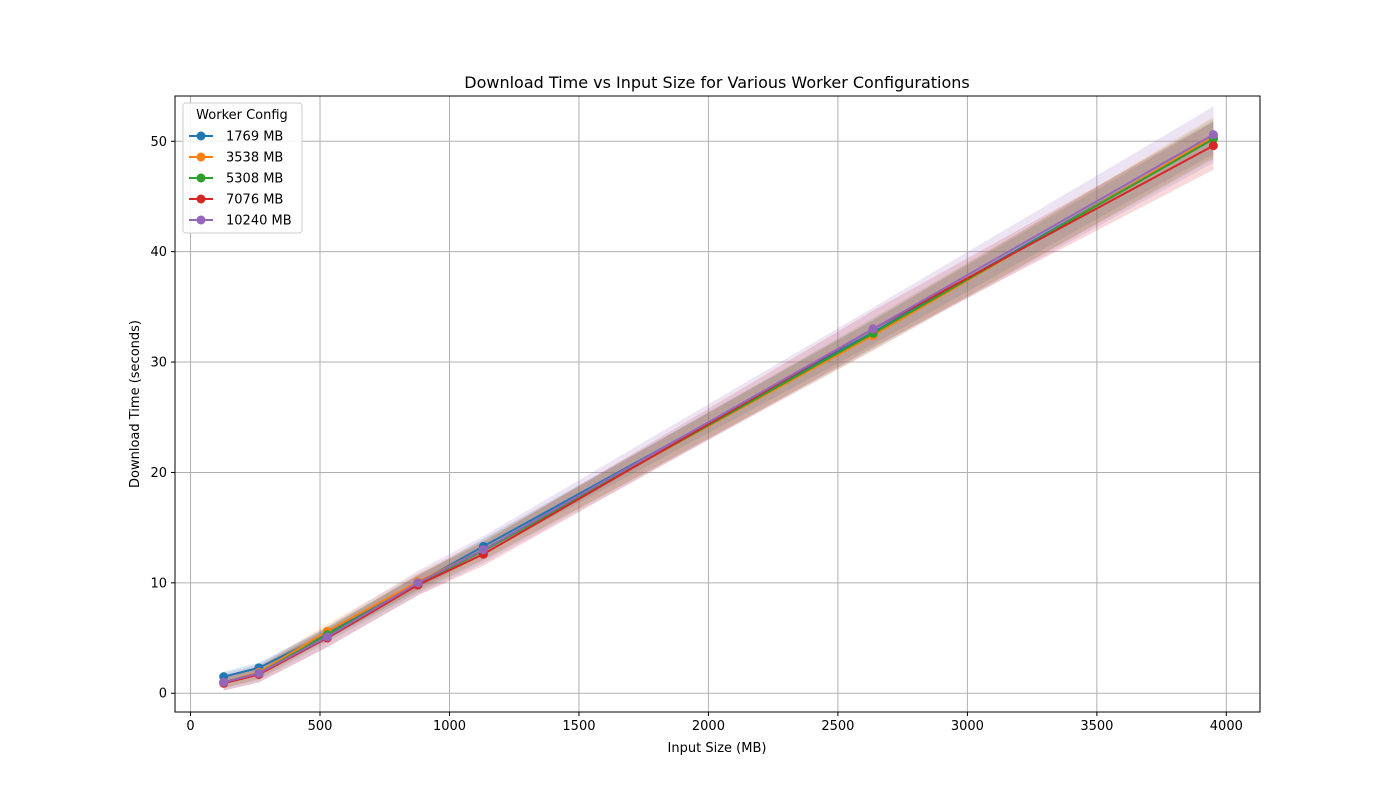 The height and width of the screenshot is (800, 1400). What do you see at coordinates (320, 726) in the screenshot?
I see `x-tick-label: 500` at bounding box center [320, 726].